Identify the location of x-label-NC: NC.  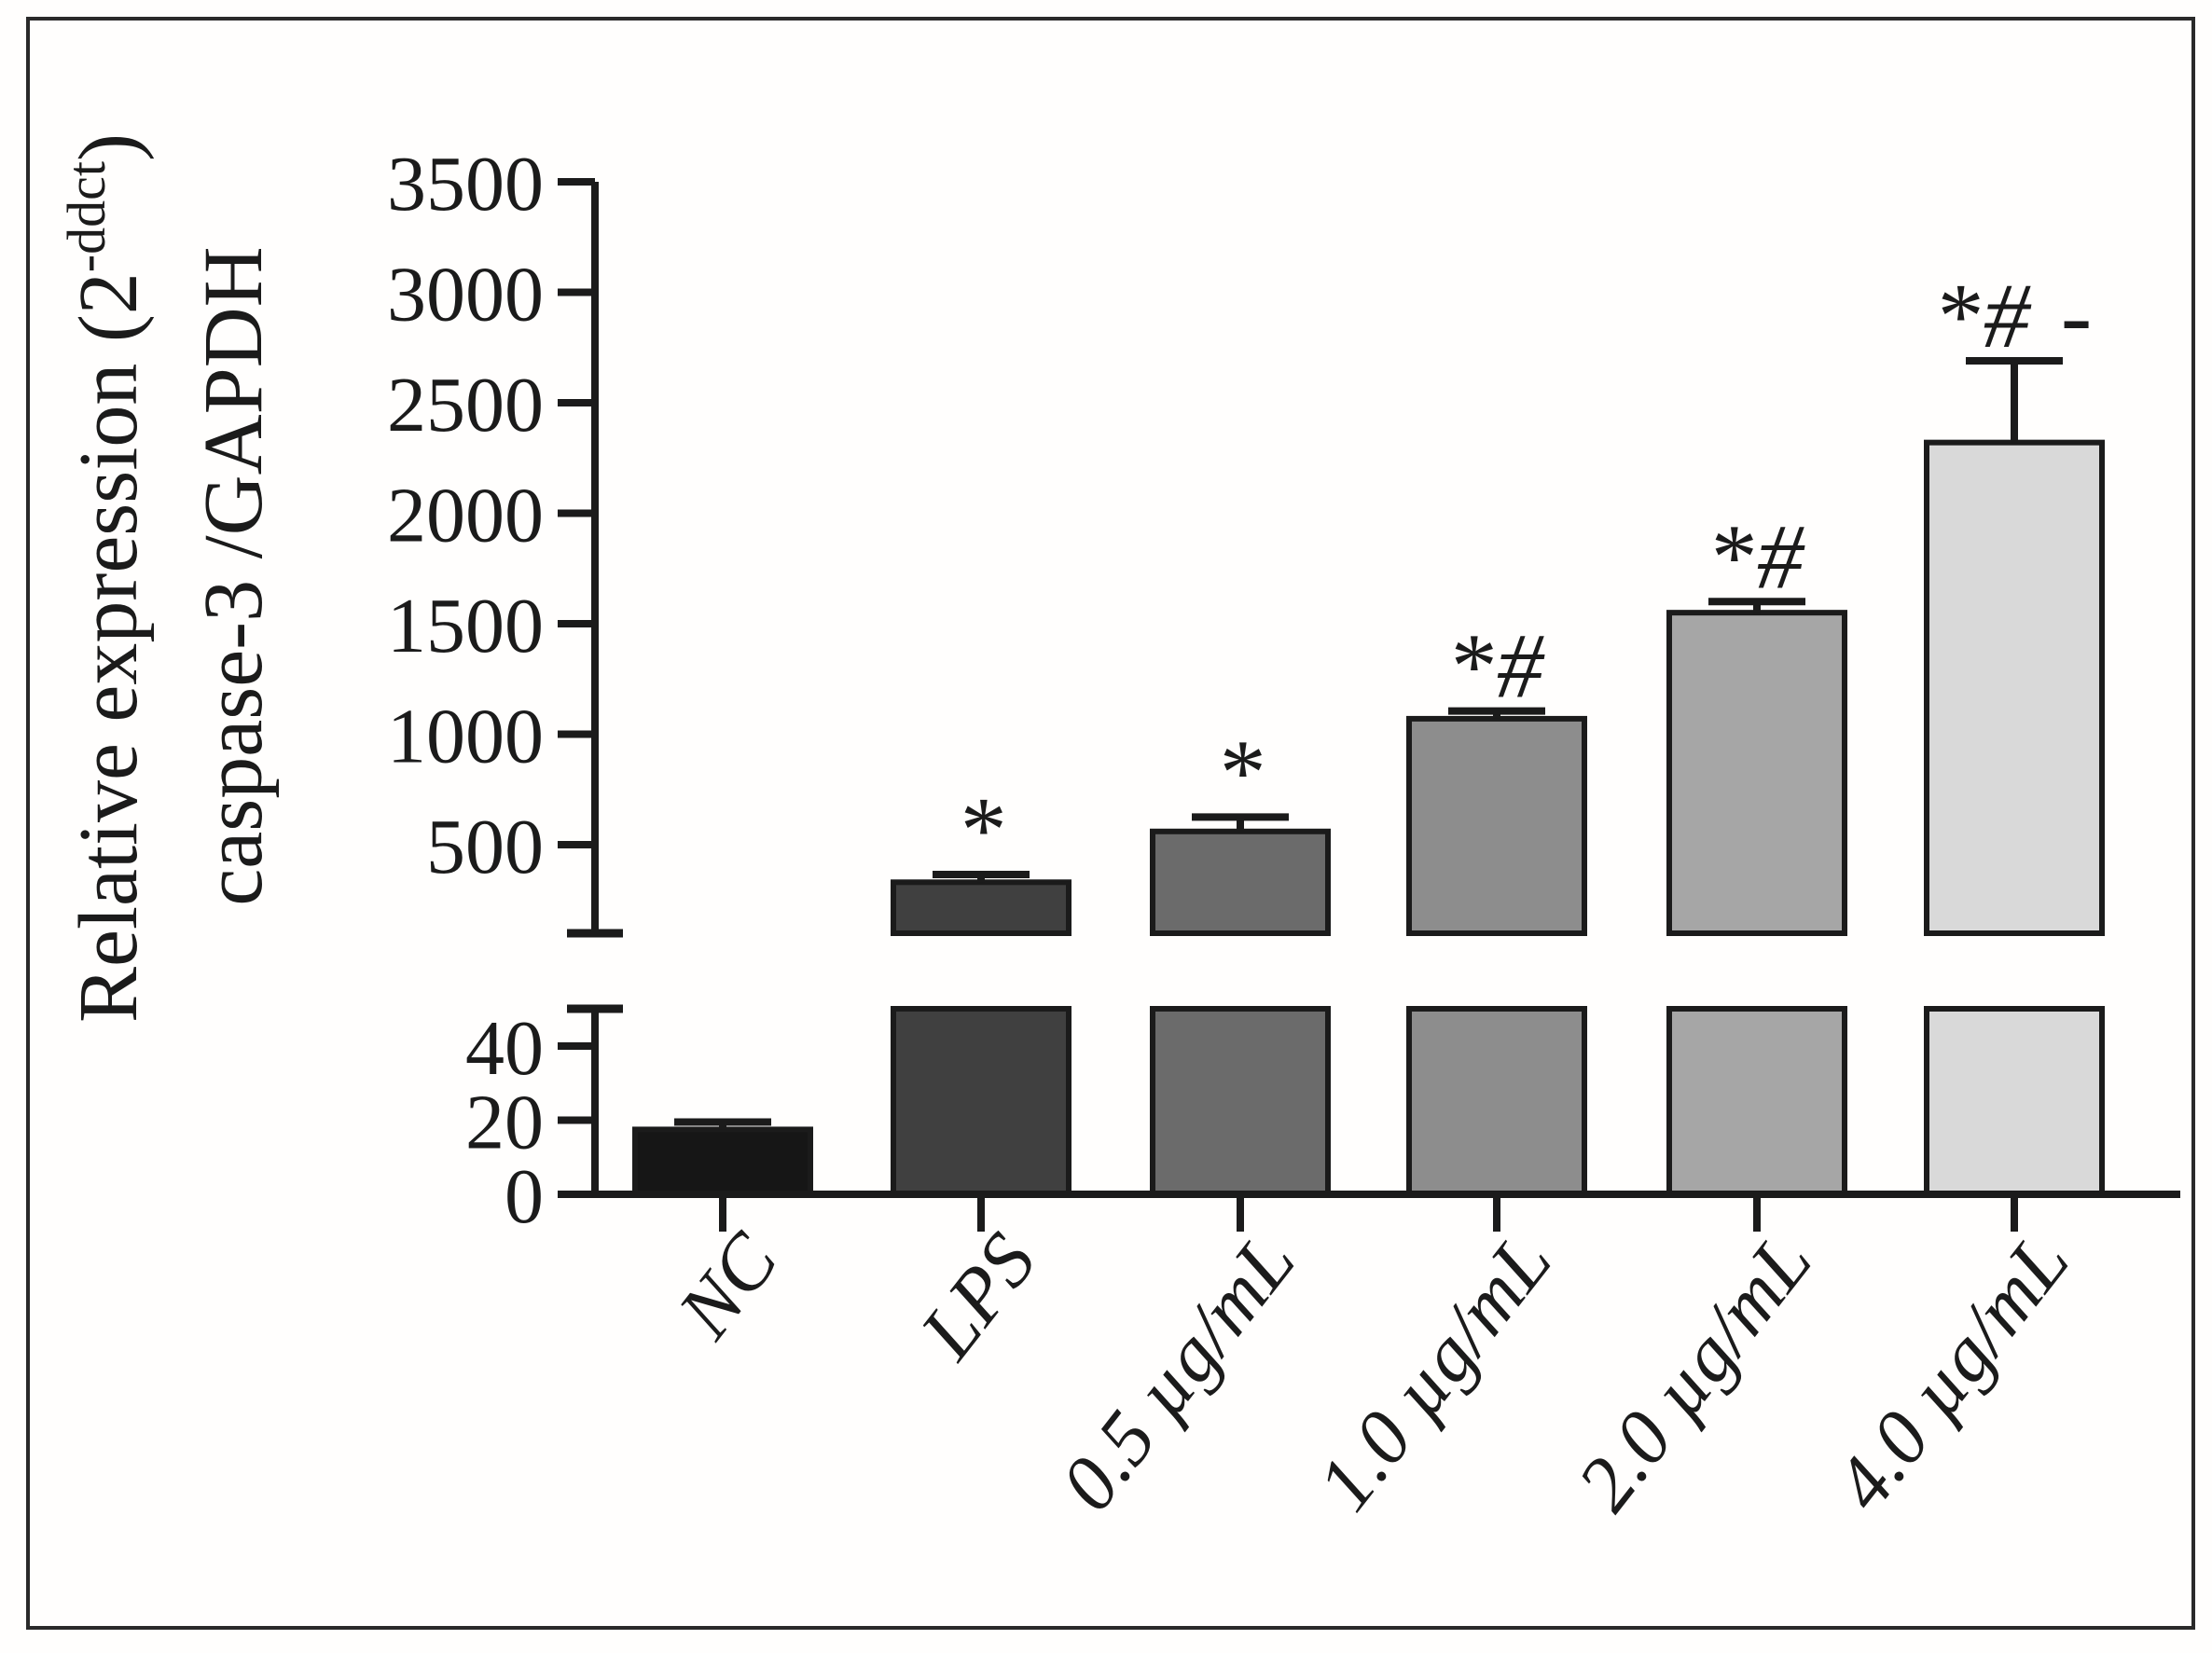
(728, 1286).